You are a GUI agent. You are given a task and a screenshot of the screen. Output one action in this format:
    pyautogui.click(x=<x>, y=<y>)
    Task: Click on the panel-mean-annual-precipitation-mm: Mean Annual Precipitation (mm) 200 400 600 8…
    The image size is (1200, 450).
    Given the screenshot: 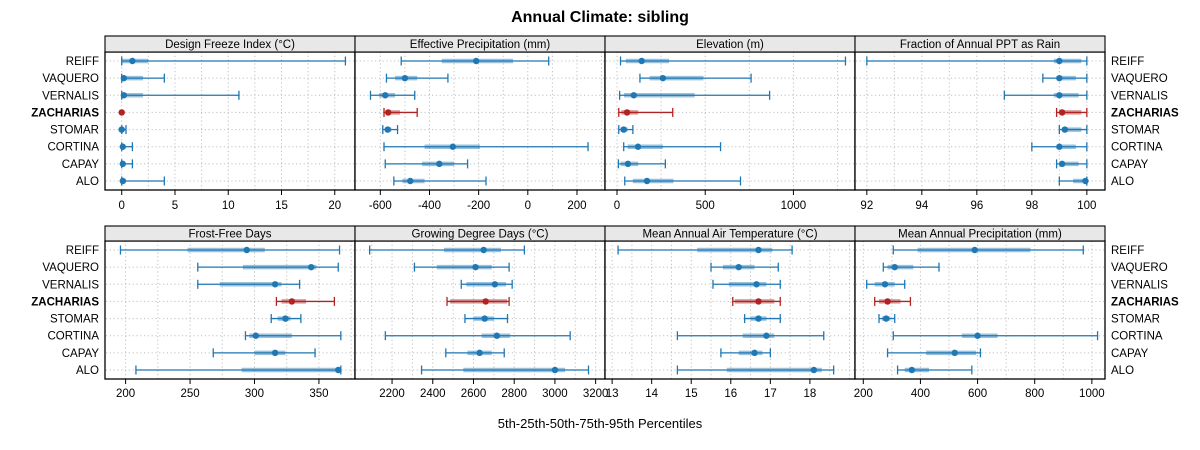 What is the action you would take?
    pyautogui.click(x=980, y=312)
    